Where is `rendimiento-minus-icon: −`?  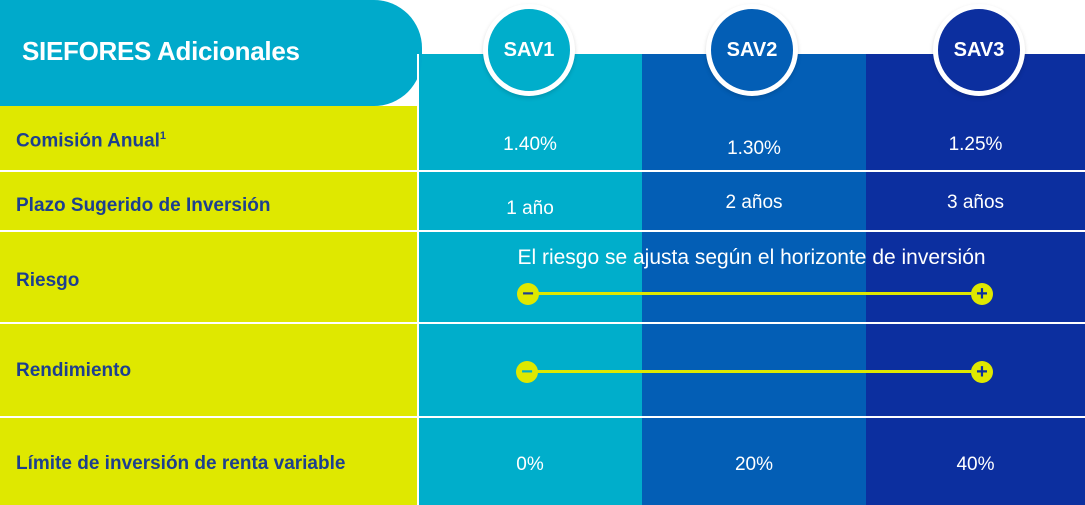
rendimiento-minus-icon: − is located at coordinates (527, 372).